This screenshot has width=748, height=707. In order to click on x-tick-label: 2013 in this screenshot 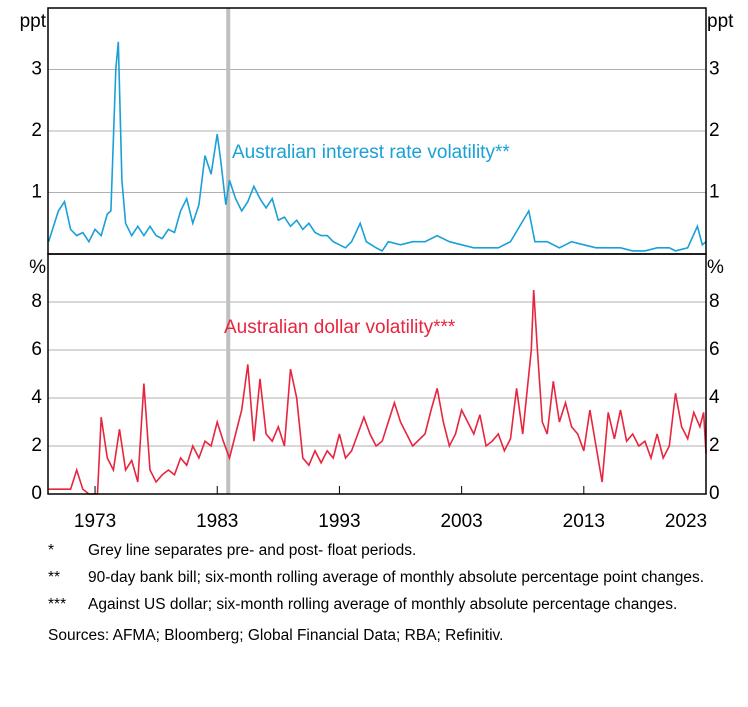, I will do `click(584, 520)`.